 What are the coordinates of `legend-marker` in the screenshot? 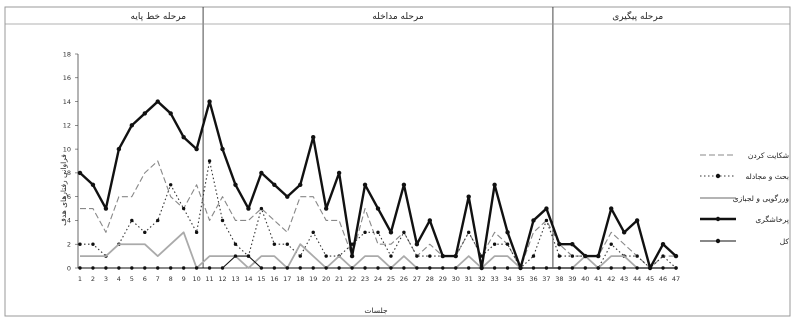 It's located at (718, 241).